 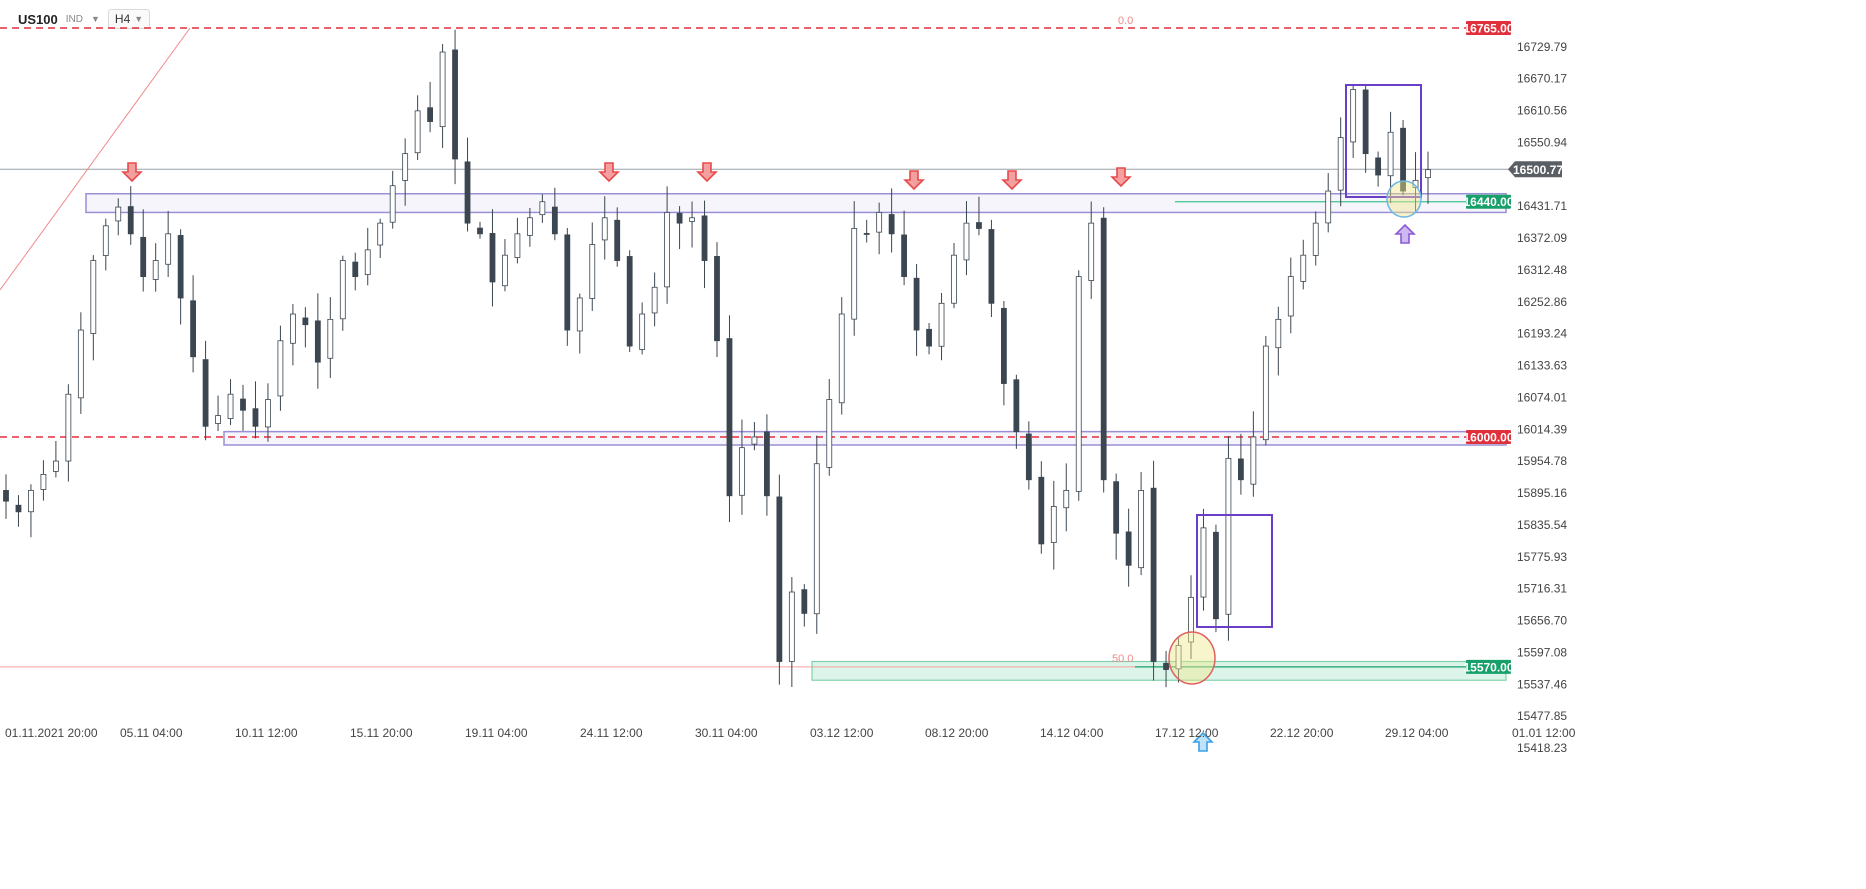 I want to click on chevron-down-icon: ▼, so click(x=95, y=19).